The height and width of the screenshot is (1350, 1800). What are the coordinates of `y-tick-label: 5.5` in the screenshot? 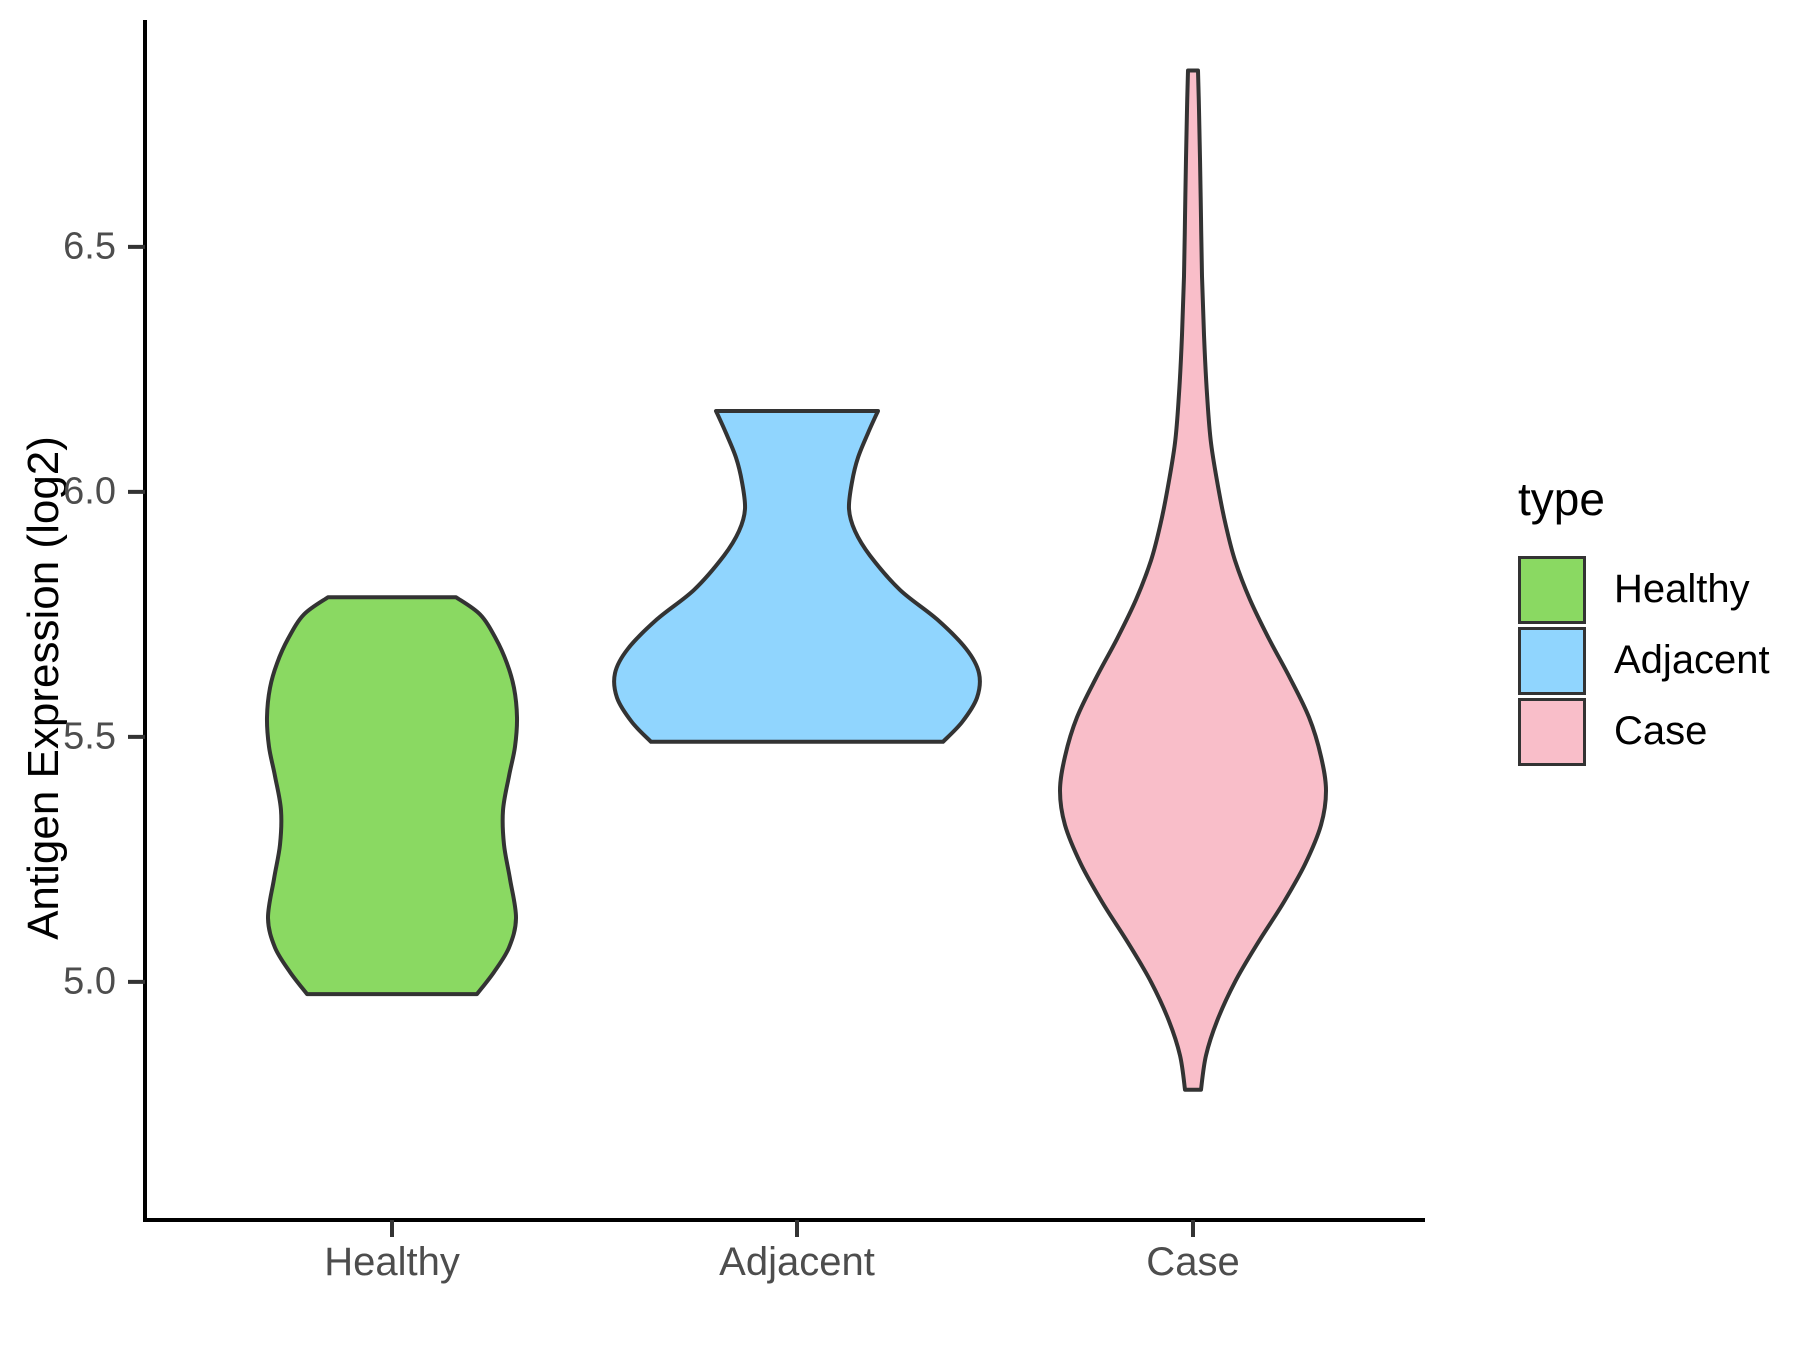 It's located at (89, 736).